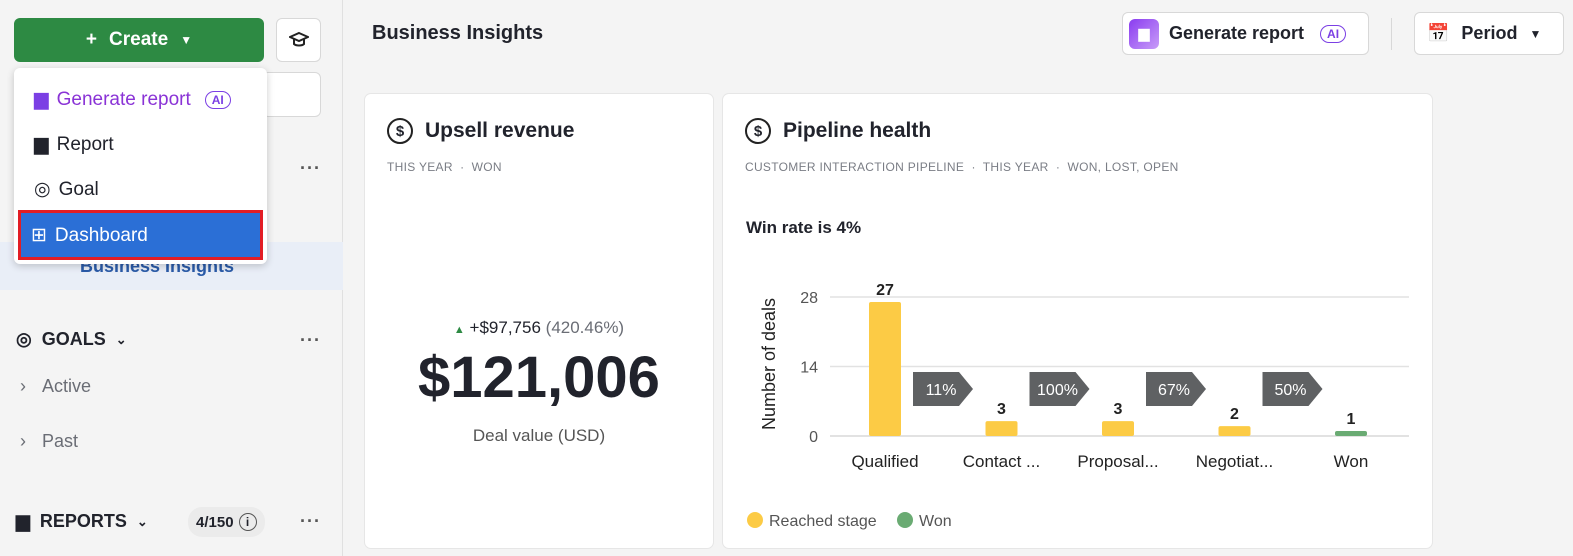  I want to click on goal-active: › Active, so click(55, 386).